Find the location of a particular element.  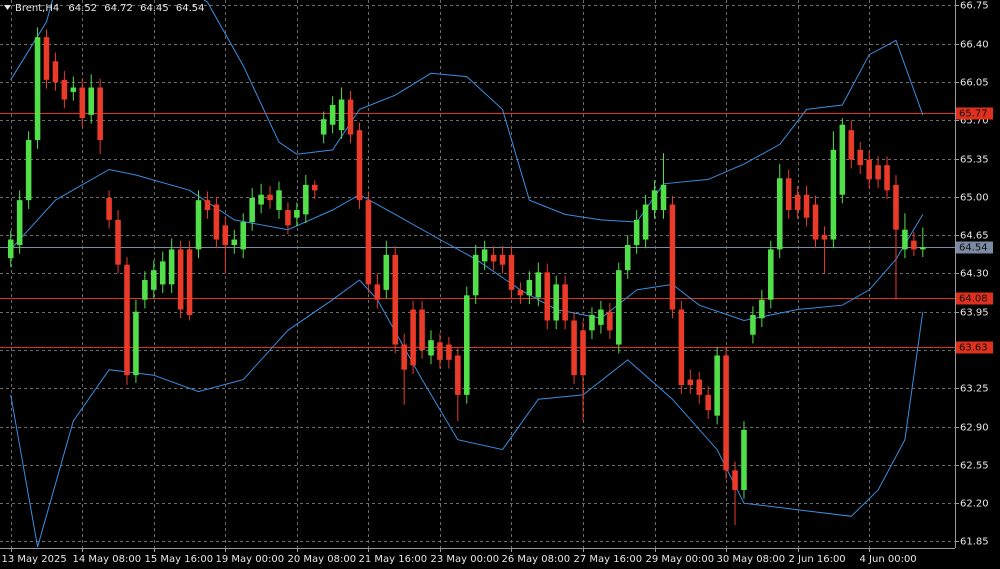

chart-title: Brent,H4 is located at coordinates (37, 8).